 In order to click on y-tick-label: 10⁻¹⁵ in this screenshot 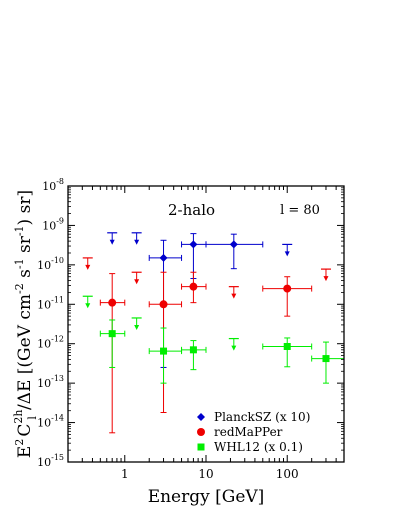, I will do `click(50, 461)`.